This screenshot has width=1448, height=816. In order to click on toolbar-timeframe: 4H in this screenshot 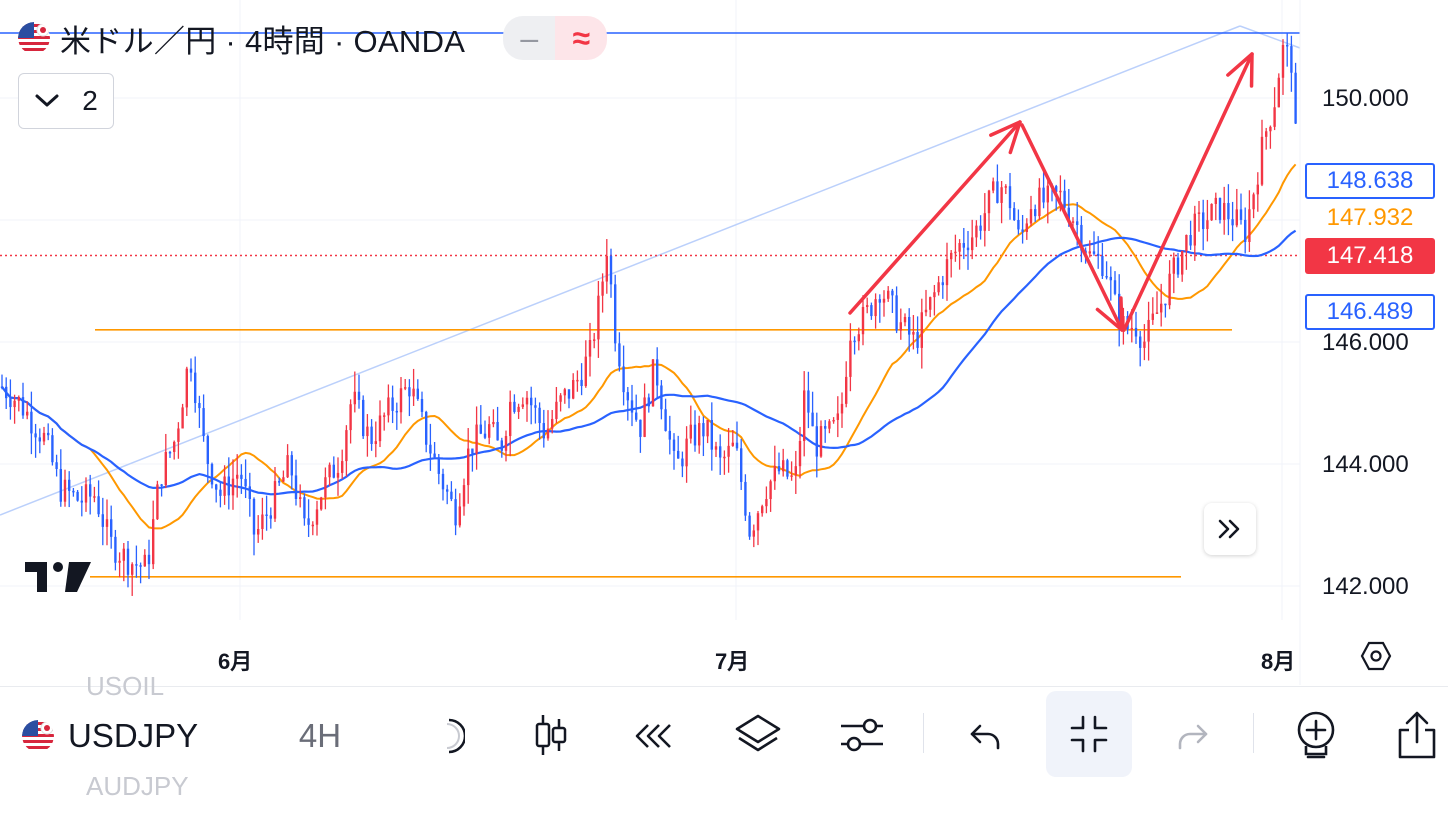, I will do `click(320, 735)`.